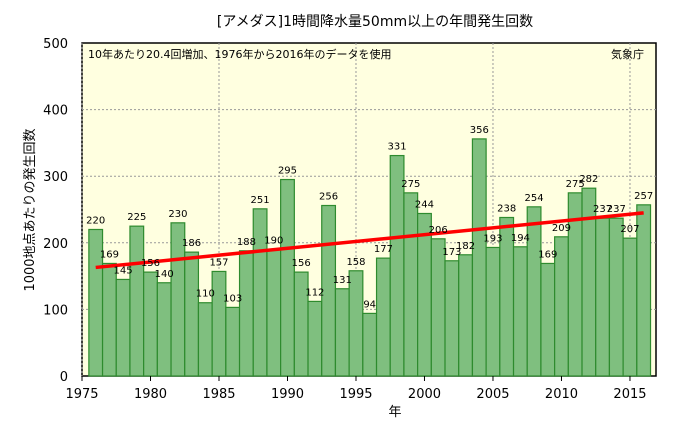 The image size is (680, 433). What do you see at coordinates (520, 238) in the screenshot?
I see `data-label: 194` at bounding box center [520, 238].